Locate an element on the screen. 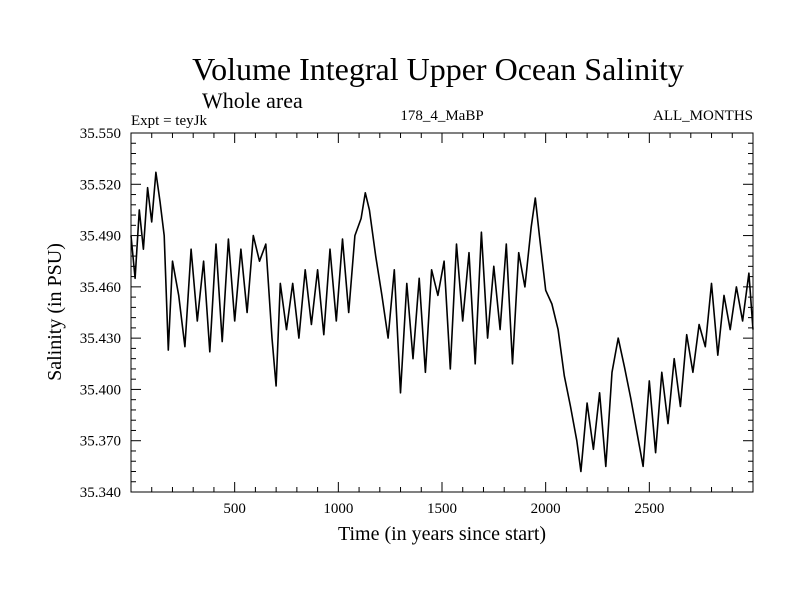 Image resolution: width=800 pixels, height=600 pixels. x-tick-label: 1000 is located at coordinates (338, 509).